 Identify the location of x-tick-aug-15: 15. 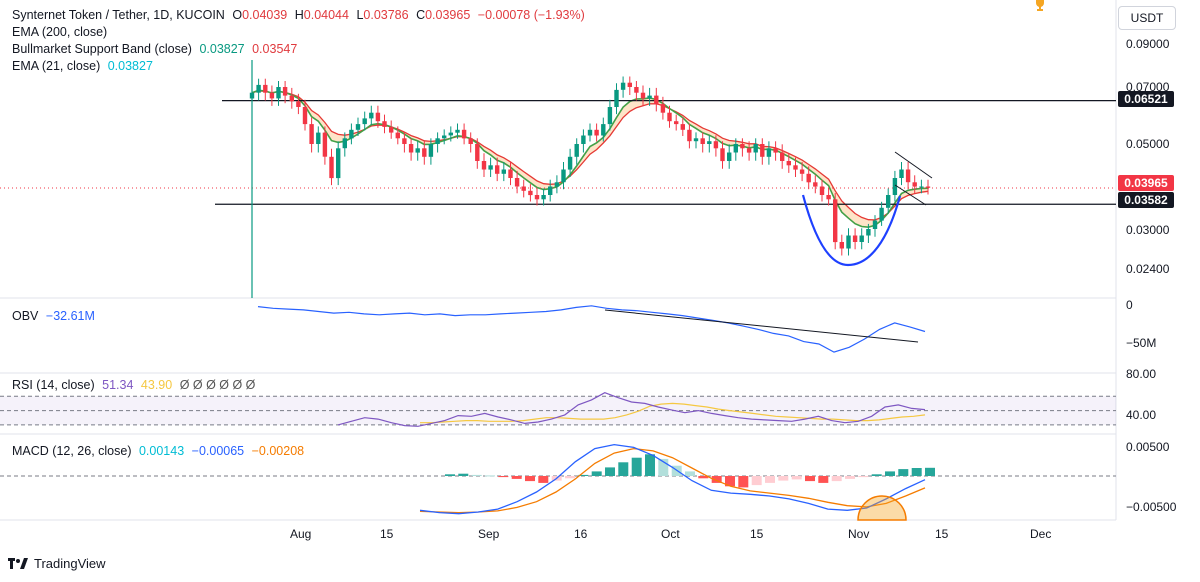
(387, 534).